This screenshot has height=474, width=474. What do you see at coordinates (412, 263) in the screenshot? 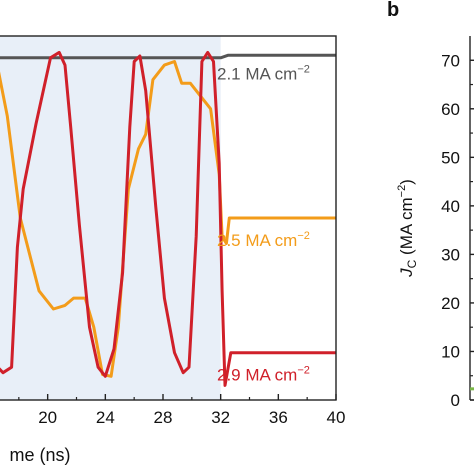
I see `y-label-sub: C` at bounding box center [412, 263].